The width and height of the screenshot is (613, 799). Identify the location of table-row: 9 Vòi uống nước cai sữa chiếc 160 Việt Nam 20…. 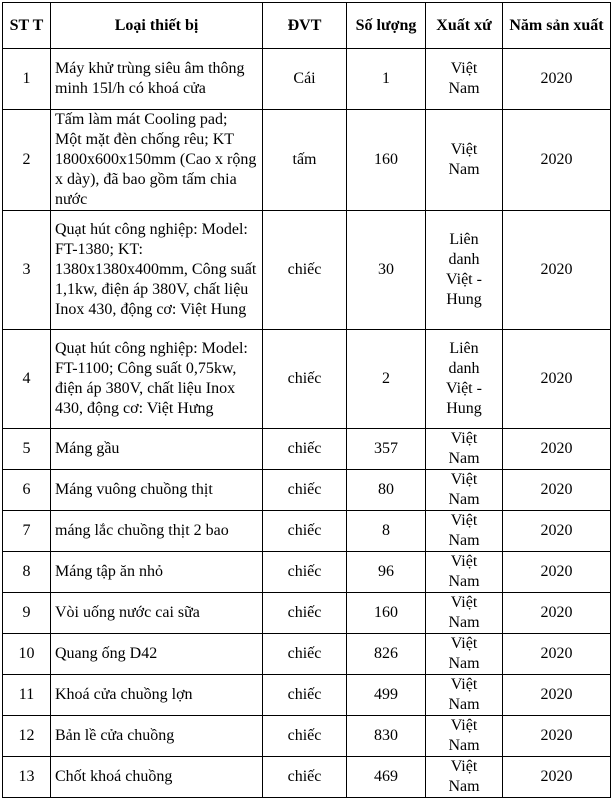
(306, 613).